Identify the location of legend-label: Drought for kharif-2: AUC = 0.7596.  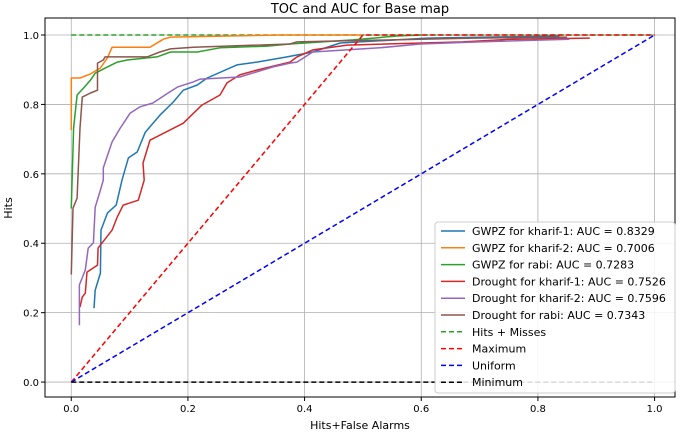
(569, 298).